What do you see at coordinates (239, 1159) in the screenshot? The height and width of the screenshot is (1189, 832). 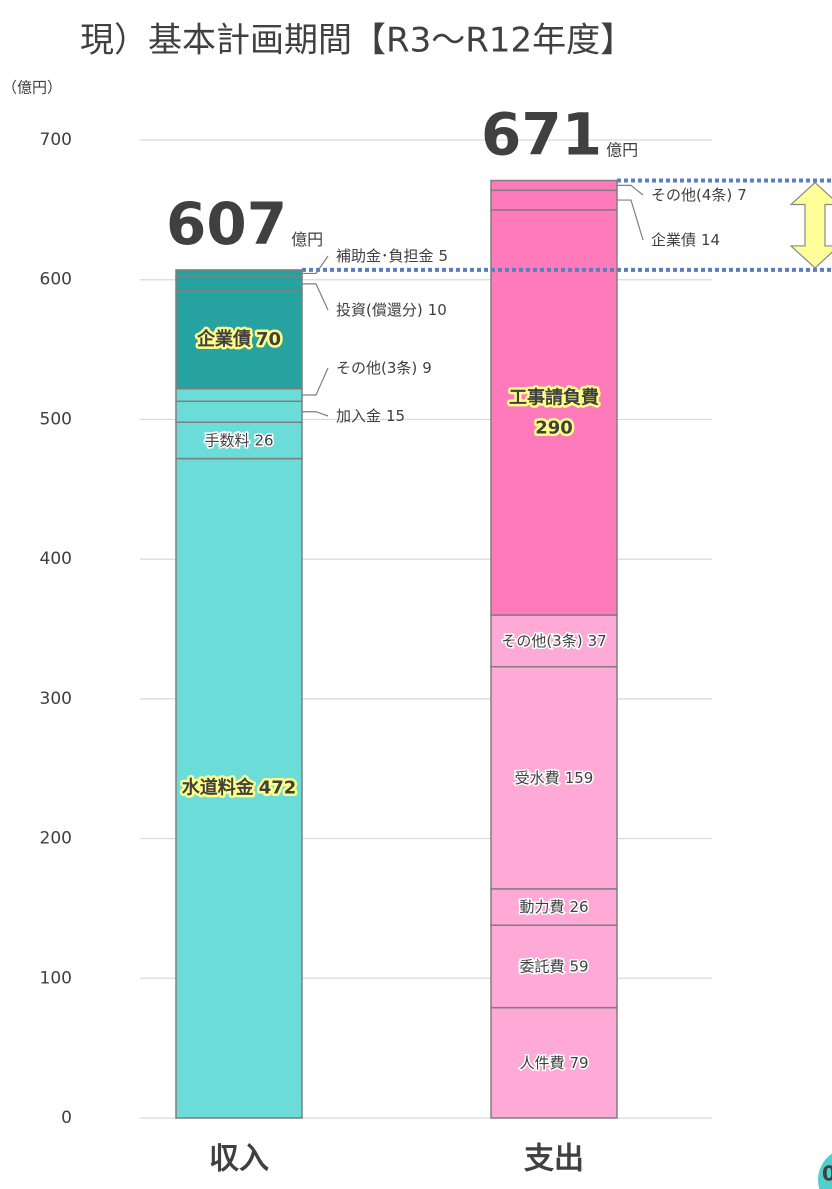 I see `x-tick-label: 収入` at bounding box center [239, 1159].